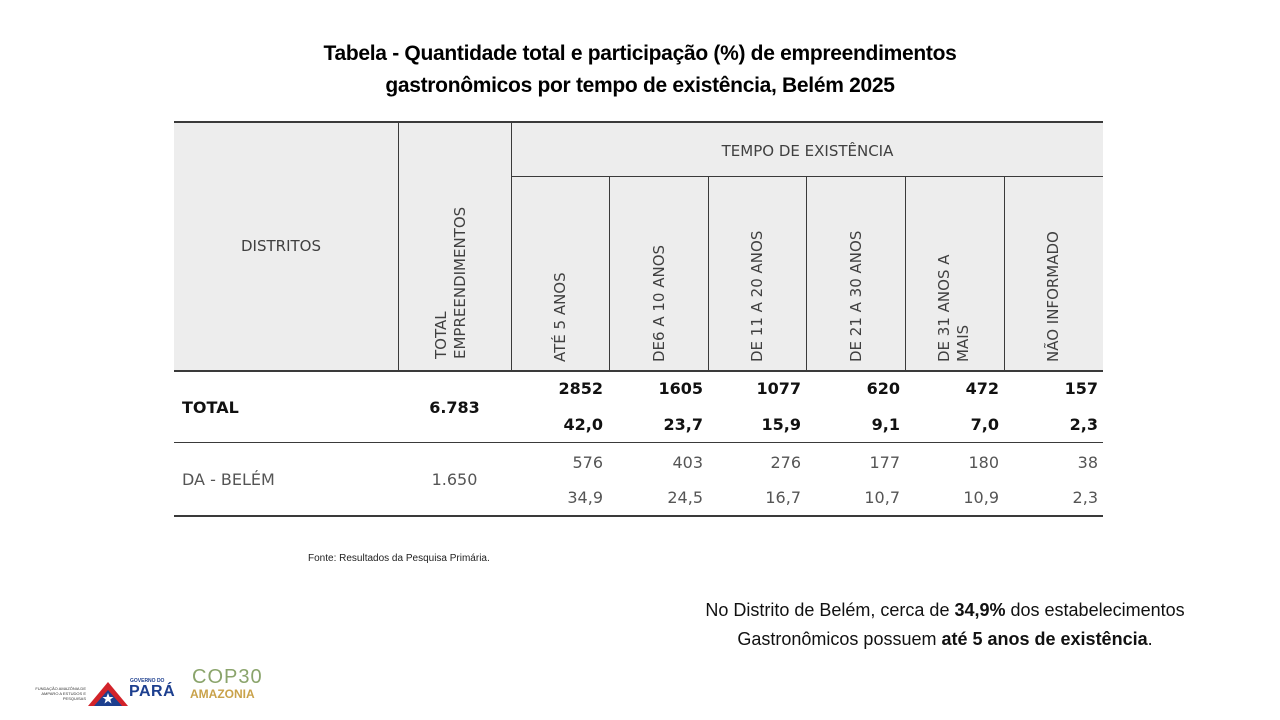 The width and height of the screenshot is (1280, 720). What do you see at coordinates (830, 610) in the screenshot?
I see `note-text: No Distrito de Belém, cerca de` at bounding box center [830, 610].